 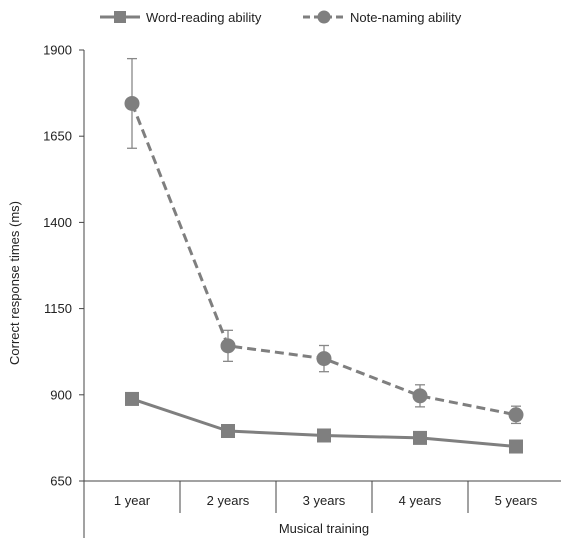 I want to click on legend-item-word-reading-ability: Word-reading ability, so click(x=181, y=17).